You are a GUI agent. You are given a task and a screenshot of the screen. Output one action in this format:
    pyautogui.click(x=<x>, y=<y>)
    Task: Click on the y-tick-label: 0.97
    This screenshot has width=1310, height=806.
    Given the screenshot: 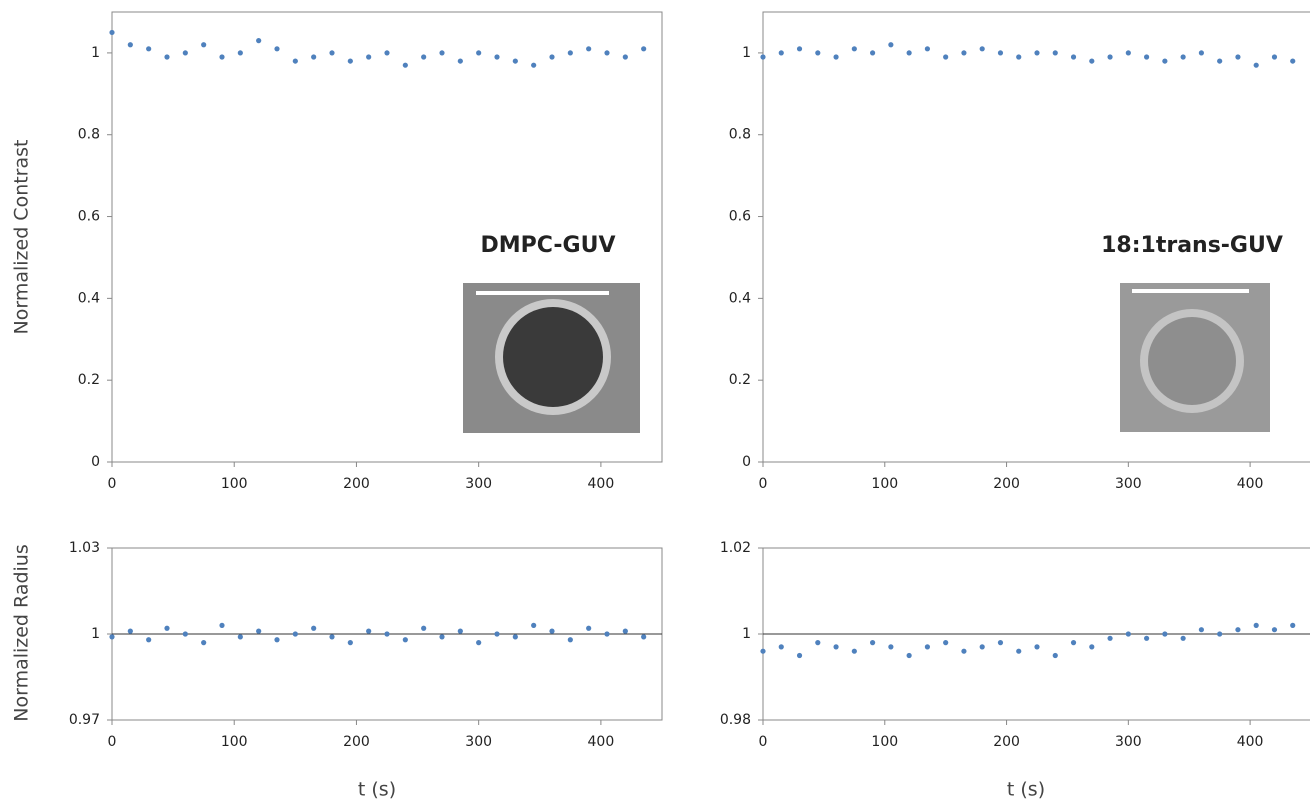 What is the action you would take?
    pyautogui.click(x=84, y=720)
    